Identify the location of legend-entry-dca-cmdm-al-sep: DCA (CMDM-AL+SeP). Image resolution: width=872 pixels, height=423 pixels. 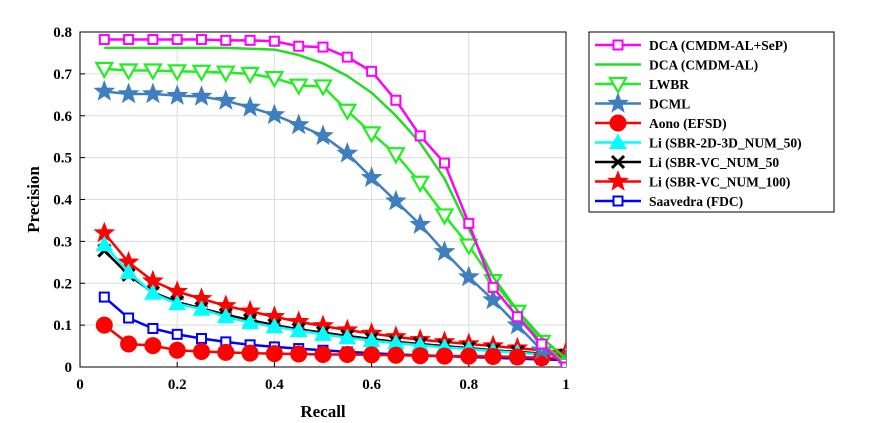
(691, 45).